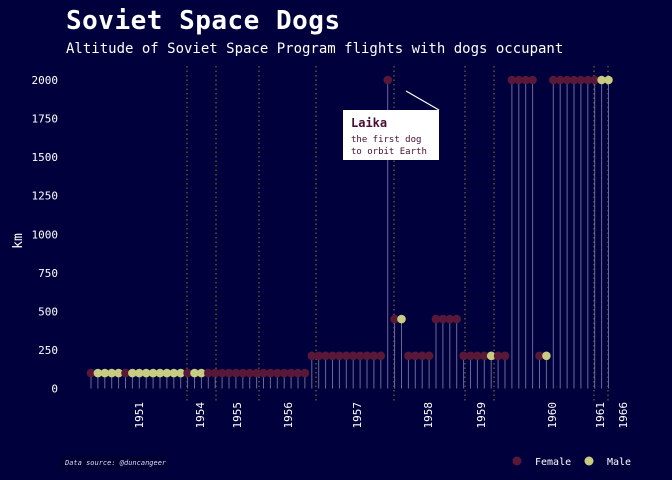 The width and height of the screenshot is (672, 480). Describe the element at coordinates (357, 415) in the screenshot. I see `x-tick-label-1957: 1957` at that location.